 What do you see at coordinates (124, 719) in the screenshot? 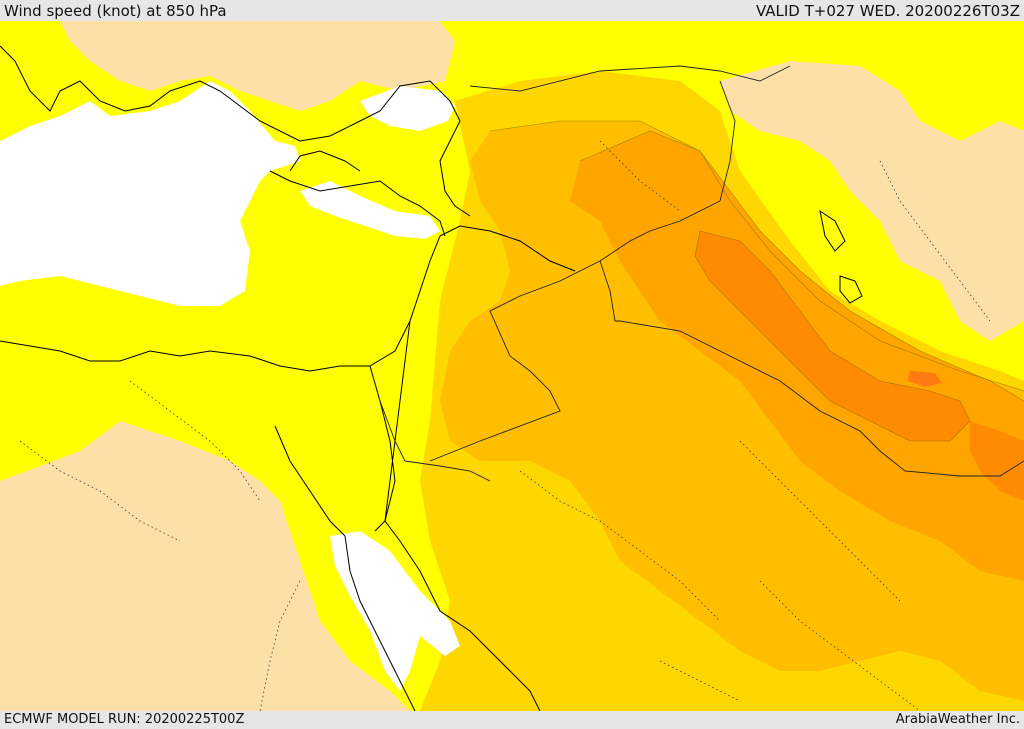
I see `model-run: ECMWF MODEL RUN: 20200225T00Z` at bounding box center [124, 719].